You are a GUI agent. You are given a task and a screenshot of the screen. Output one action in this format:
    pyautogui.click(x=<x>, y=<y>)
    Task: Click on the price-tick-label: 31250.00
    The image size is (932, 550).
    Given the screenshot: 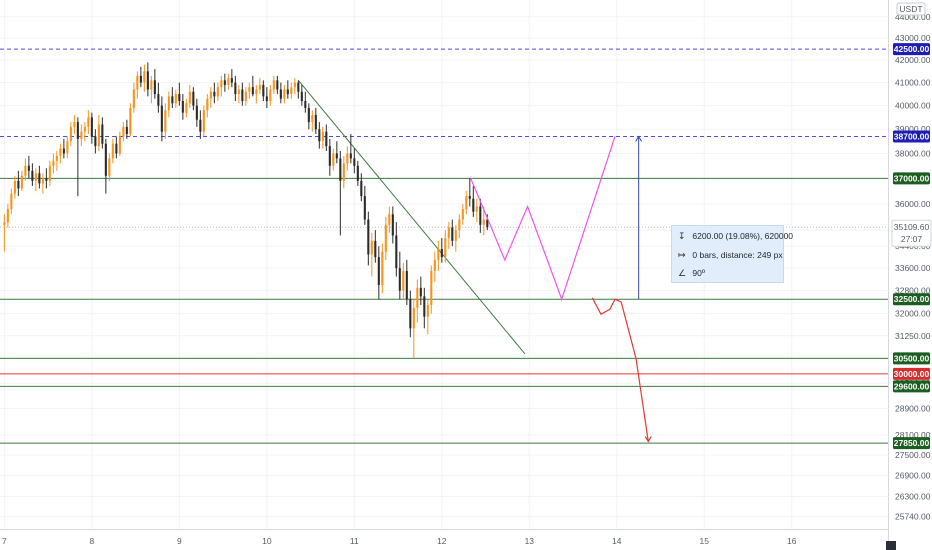 What is the action you would take?
    pyautogui.click(x=913, y=336)
    